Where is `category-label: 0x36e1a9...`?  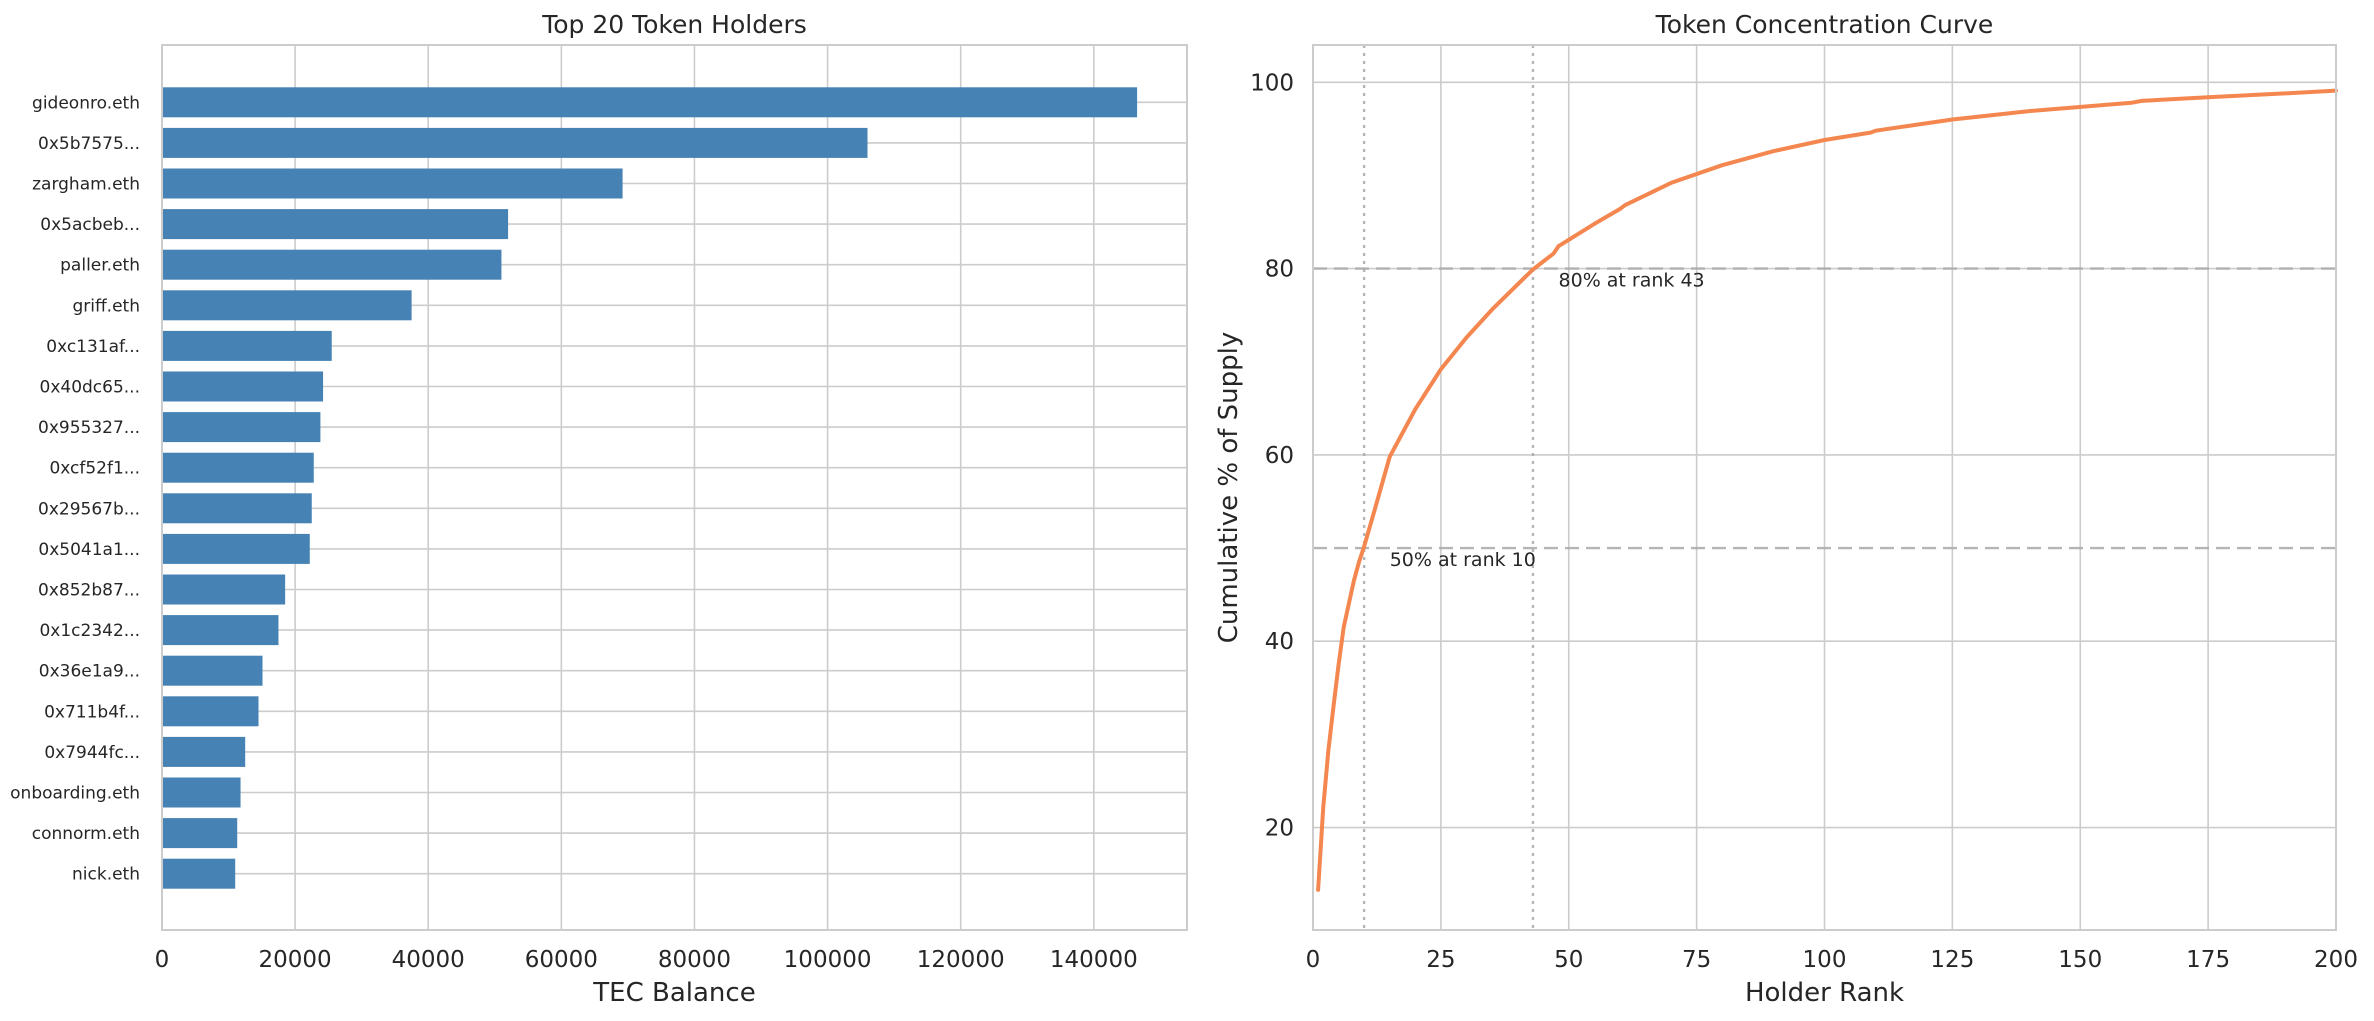 category-label: 0x36e1a9... is located at coordinates (89, 672).